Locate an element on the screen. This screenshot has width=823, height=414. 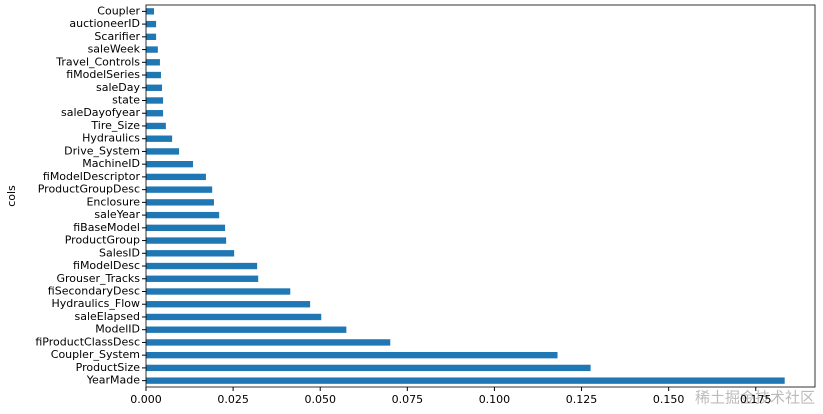
x-tick-label: 0.175 is located at coordinates (756, 399).